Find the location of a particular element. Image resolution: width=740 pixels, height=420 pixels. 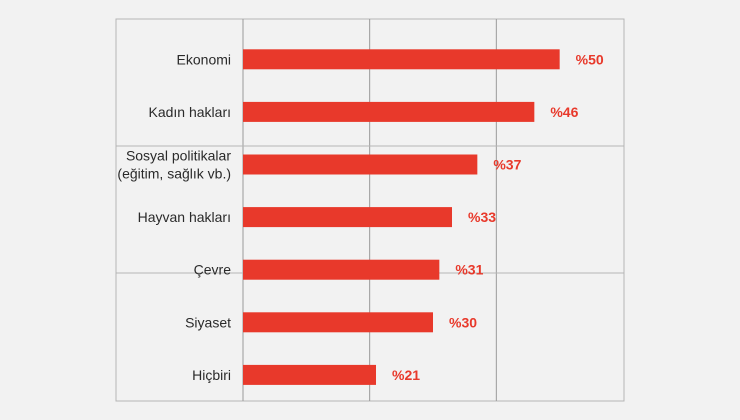

category-label-0: Ekonomi is located at coordinates (204, 59).